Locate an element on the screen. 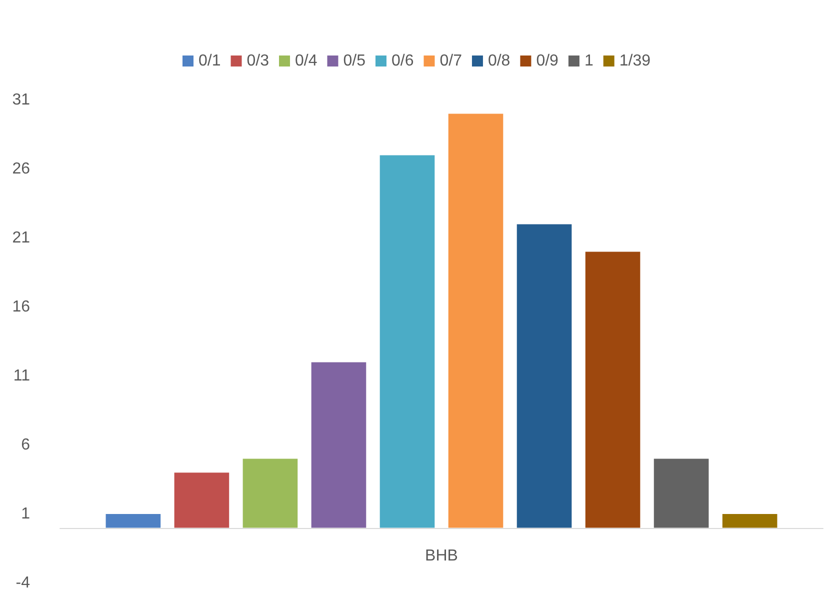 The image size is (833, 611). legend-label: 1 is located at coordinates (589, 61).